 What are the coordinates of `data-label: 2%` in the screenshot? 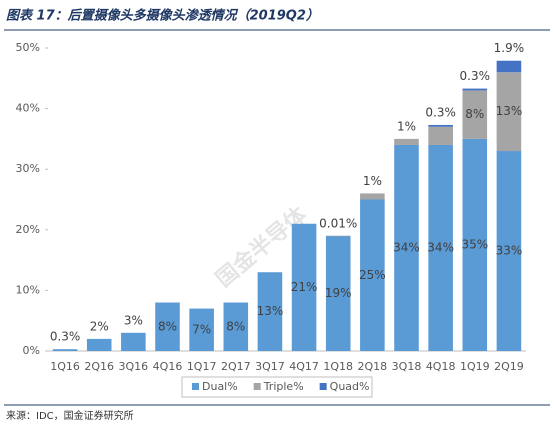 It's located at (99, 326).